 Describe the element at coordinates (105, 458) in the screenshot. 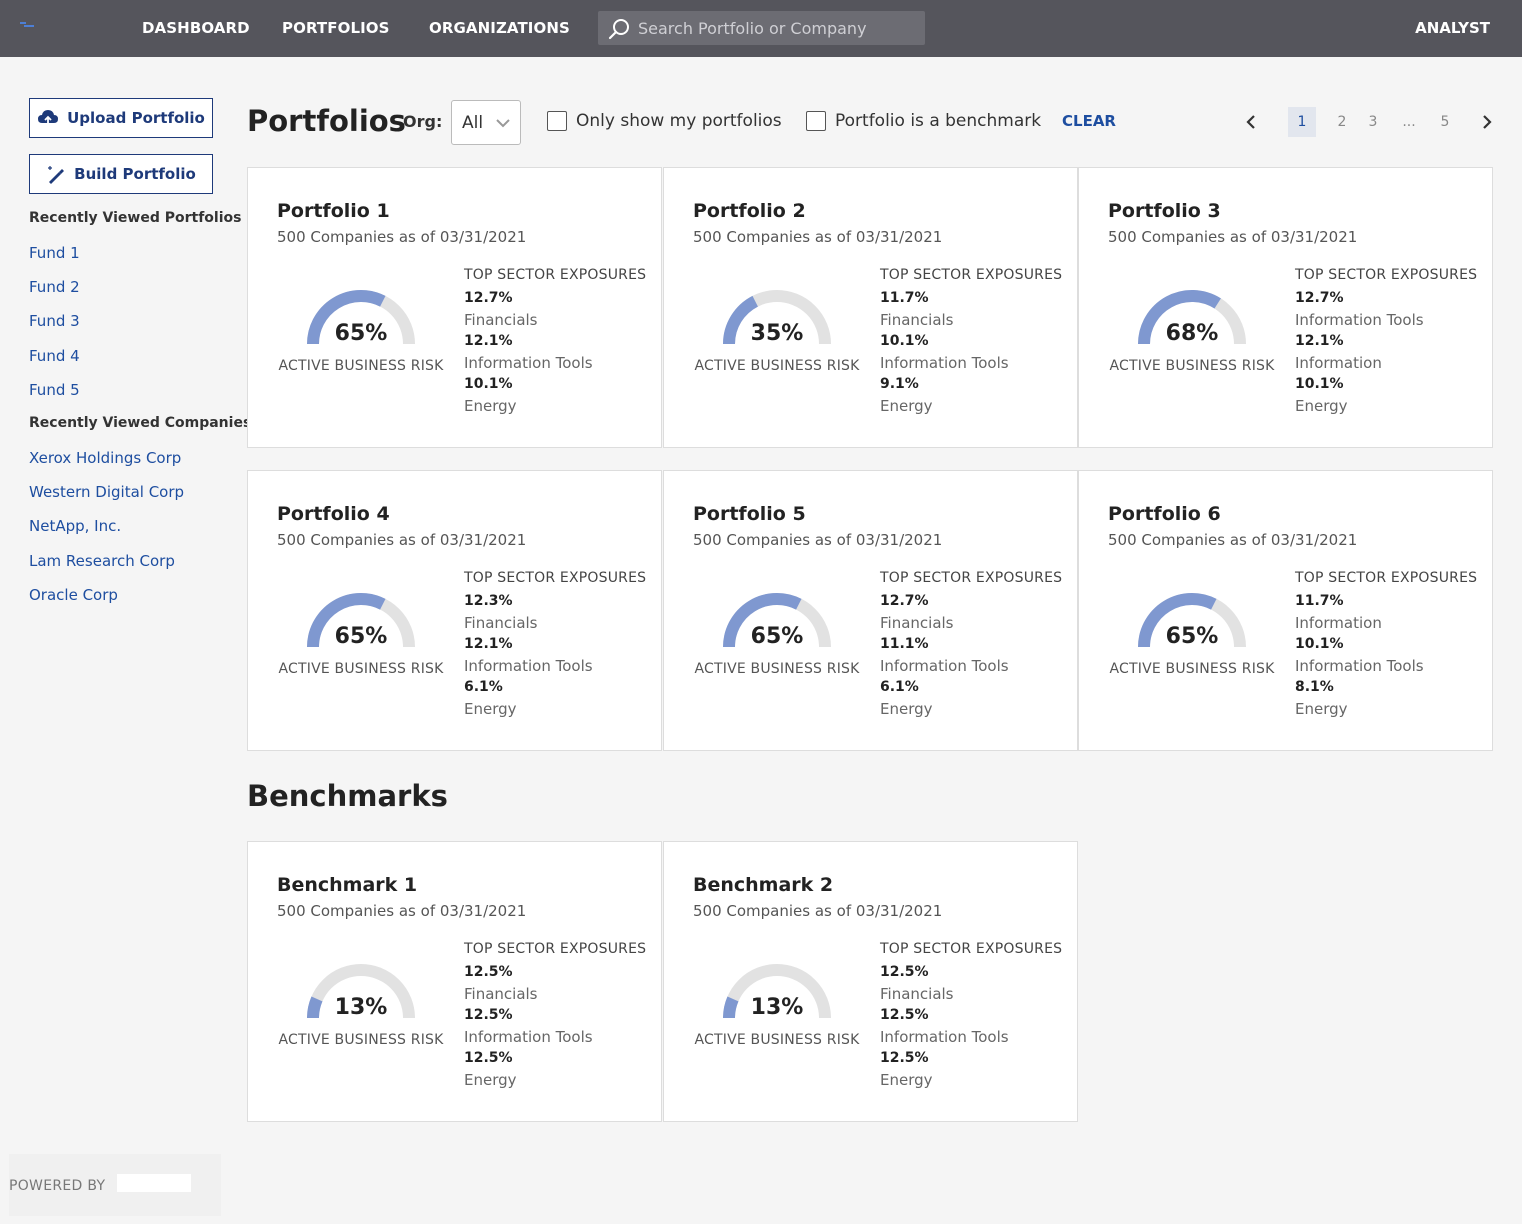

I see `recent-company-link: Xerox Holdings Corp` at that location.